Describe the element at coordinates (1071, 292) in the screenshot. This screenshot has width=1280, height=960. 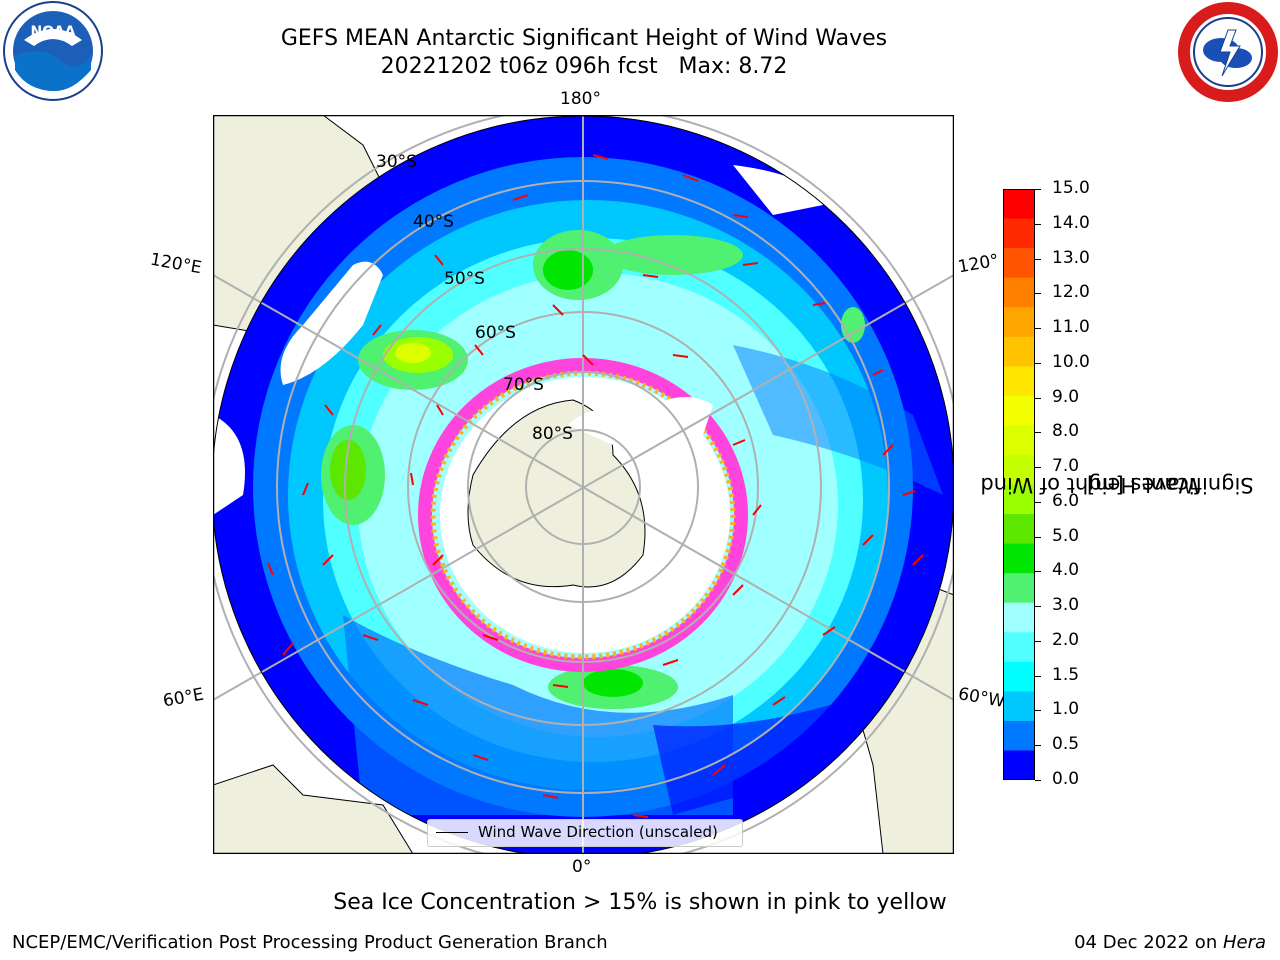
I see `colorbar-tick-label: 12.0` at that location.